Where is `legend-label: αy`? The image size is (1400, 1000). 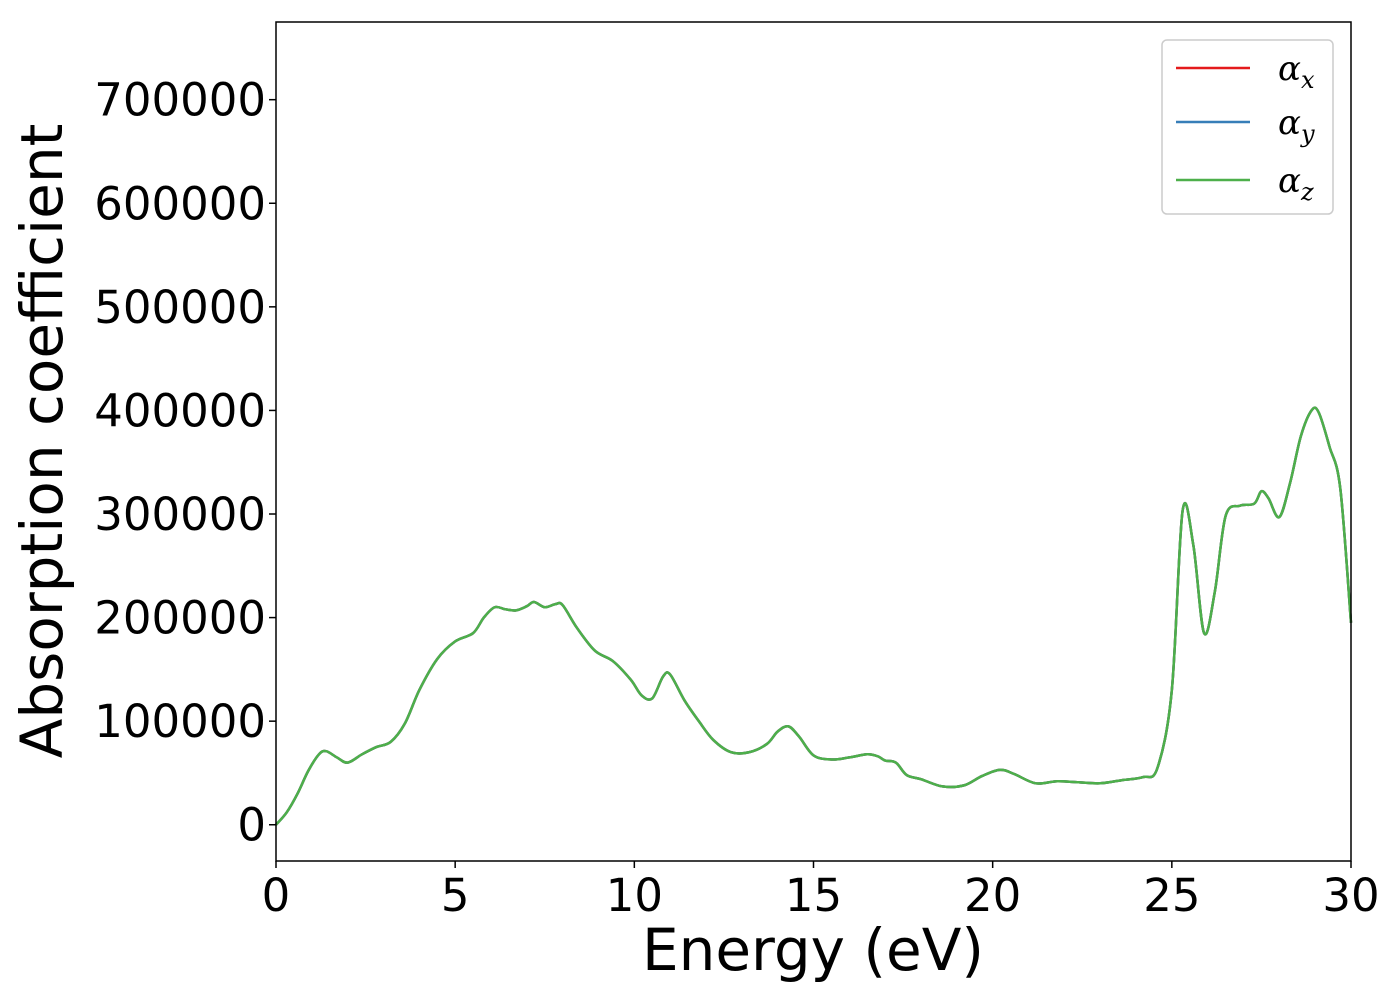
legend-label: αy is located at coordinates (1296, 125).